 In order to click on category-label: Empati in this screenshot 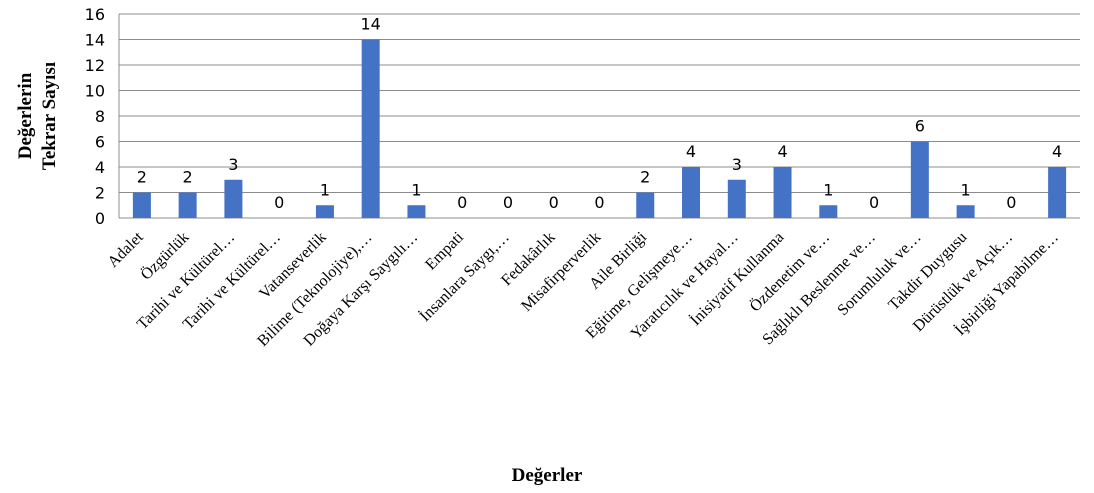, I will do `click(444, 250)`.